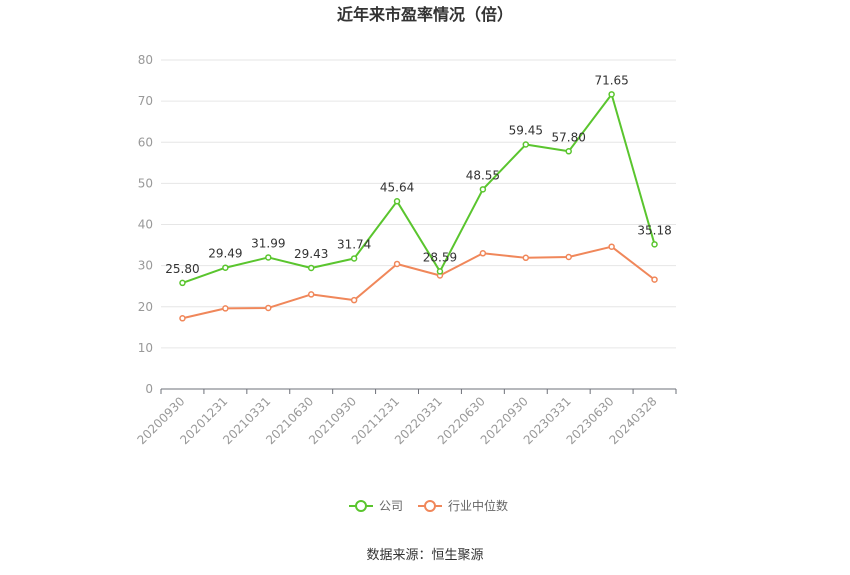 The image size is (850, 575). I want to click on series-line-industry, so click(419, 282).